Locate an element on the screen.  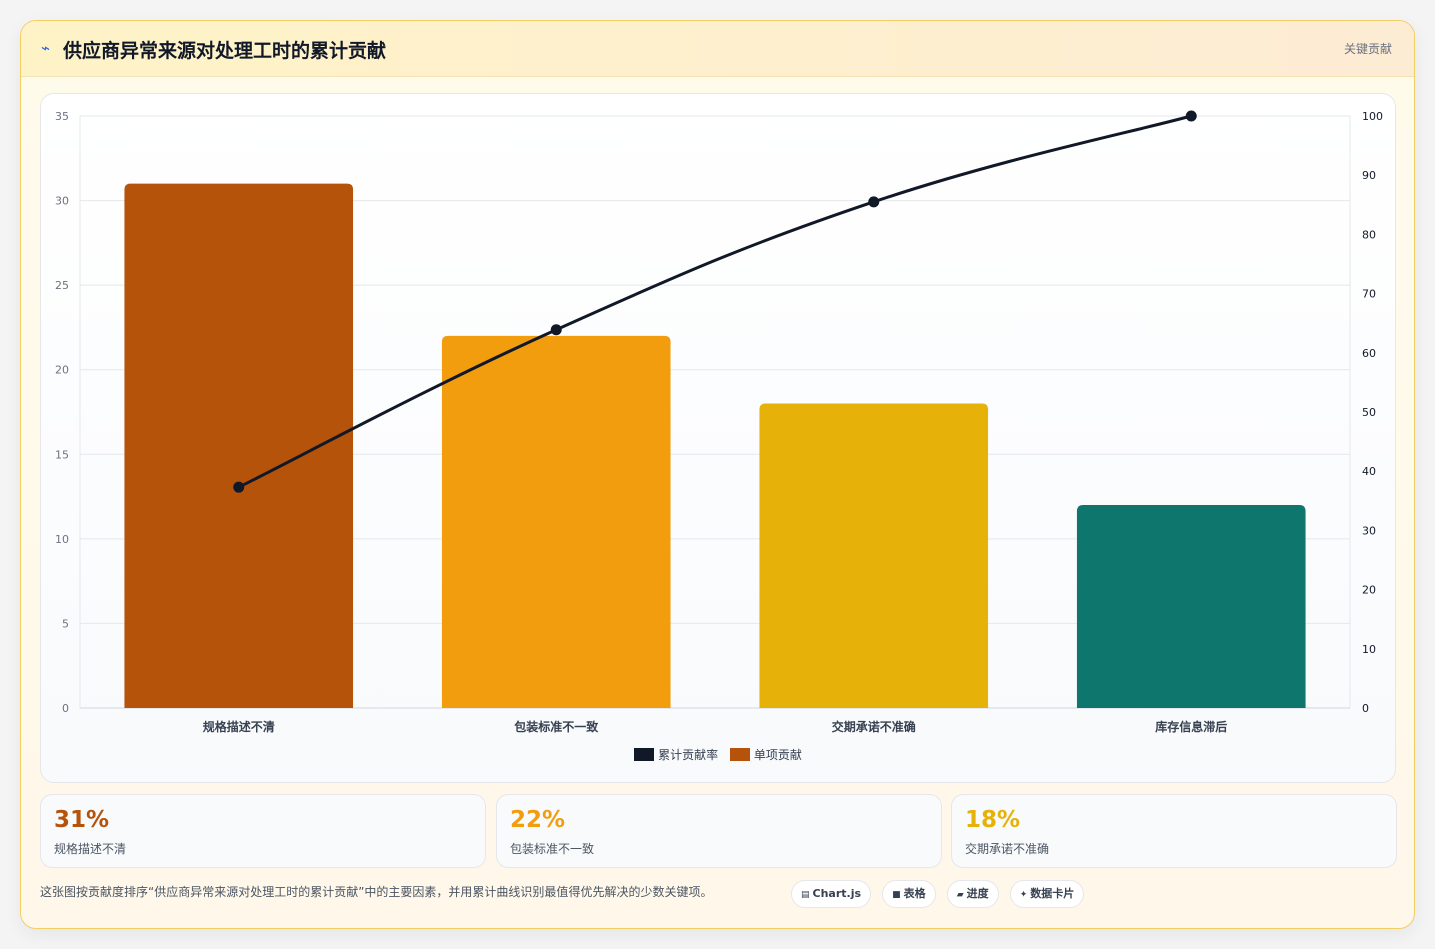
card-header: ⌁ 供应商异常来源对处理工时的累计贡献 关键贡献 is located at coordinates (717, 49).